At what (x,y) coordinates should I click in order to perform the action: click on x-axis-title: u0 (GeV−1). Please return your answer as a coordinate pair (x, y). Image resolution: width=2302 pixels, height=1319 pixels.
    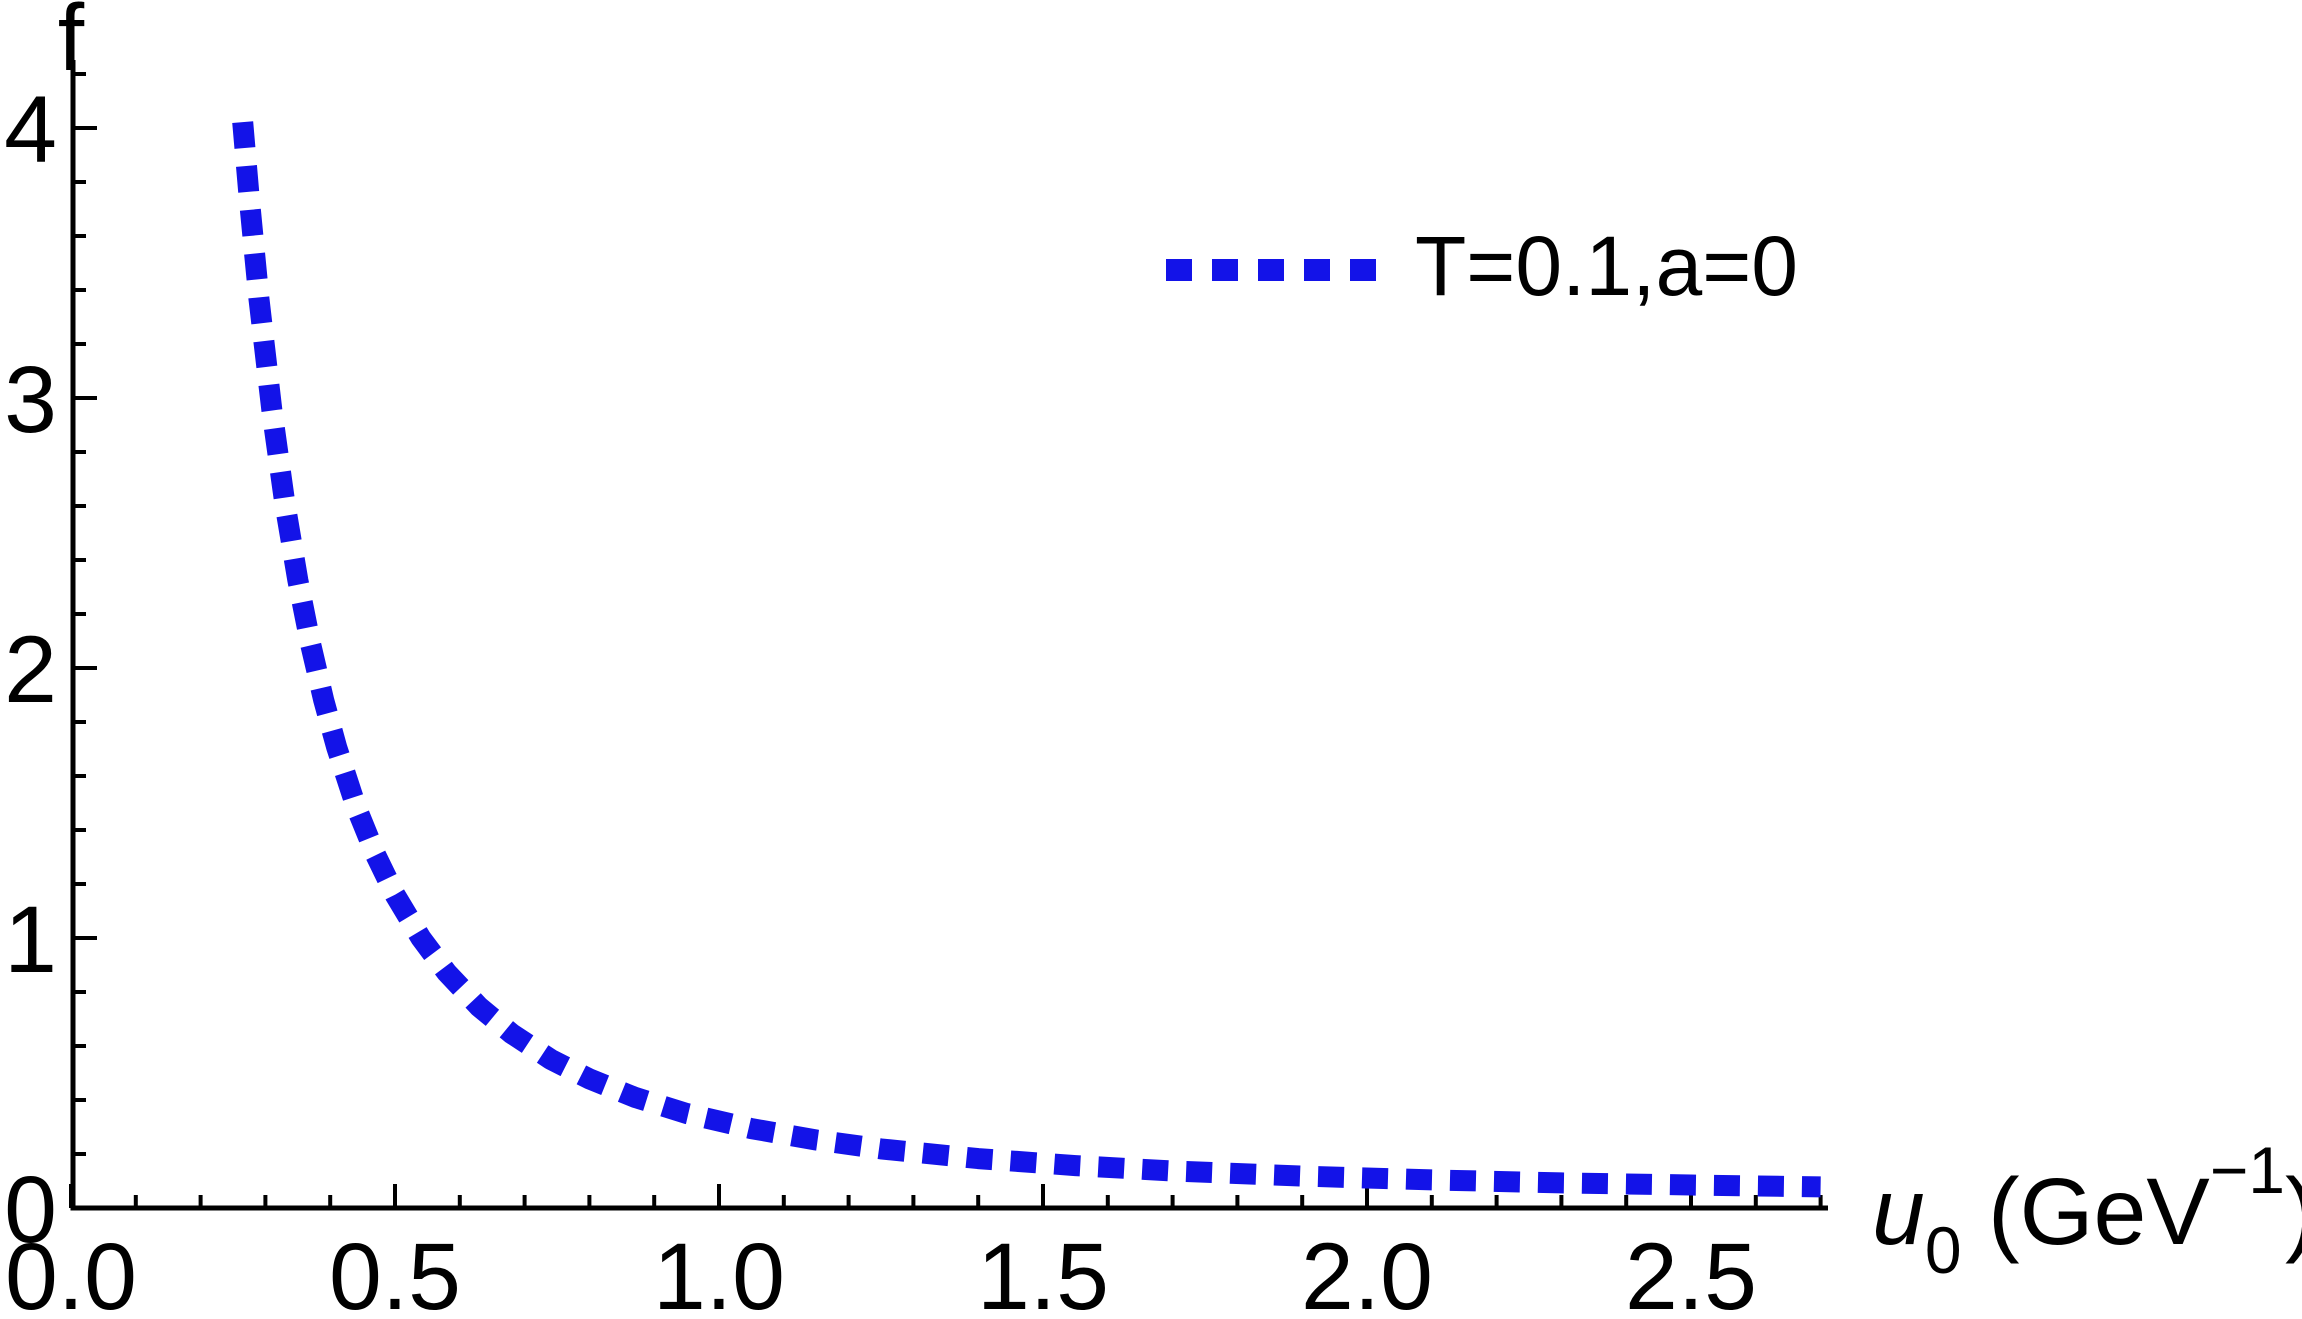
    Looking at the image, I should click on (2087, 1210).